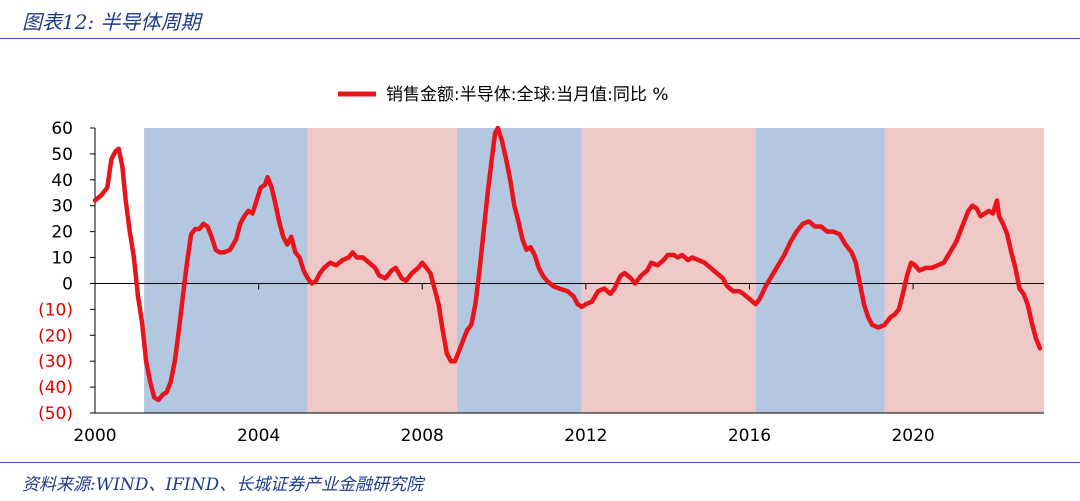  What do you see at coordinates (55, 310) in the screenshot?
I see `y-tick-label: (10)` at bounding box center [55, 310].